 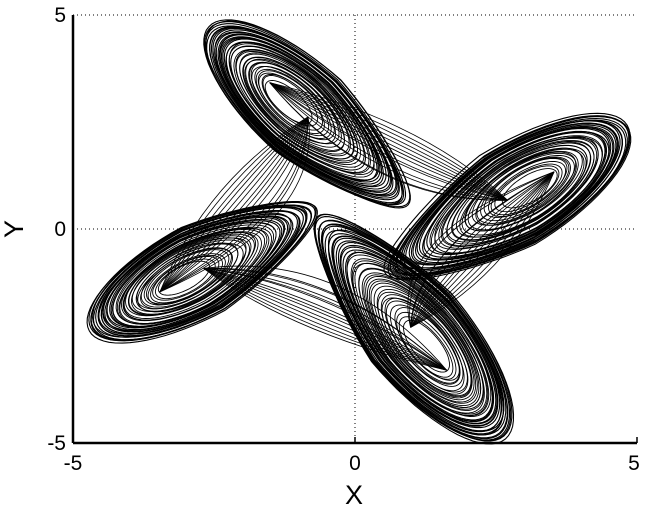 What do you see at coordinates (14, 229) in the screenshot?
I see `y-axis-label: Y` at bounding box center [14, 229].